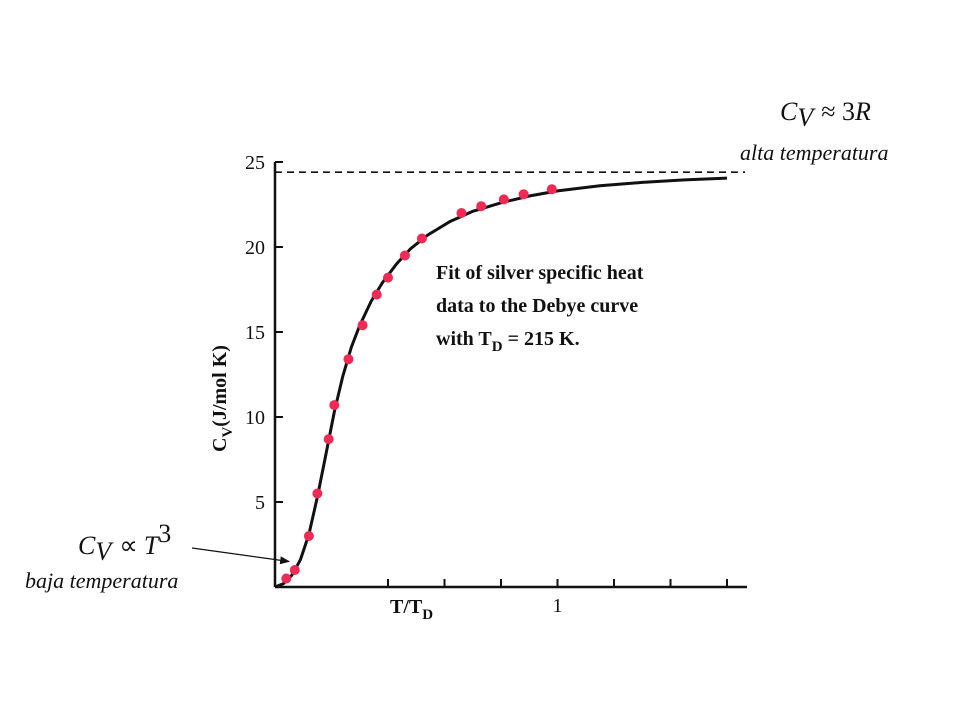 The image size is (960, 720). Describe the element at coordinates (838, 111) in the screenshot. I see `high-temp-relation: ≈ 3` at that location.